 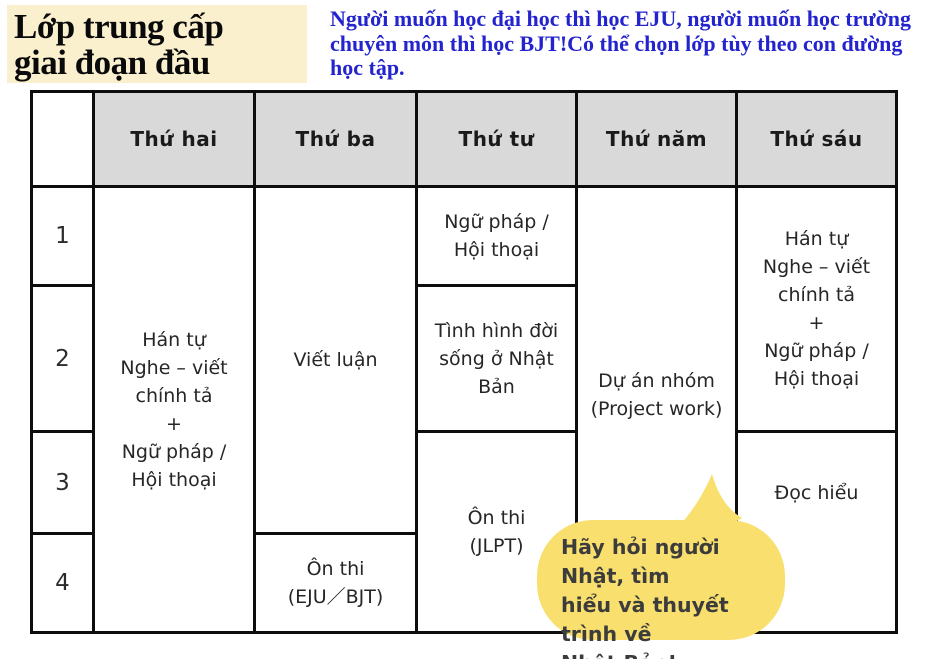 I want to click on header-monday: Thứ hai, so click(x=174, y=139).